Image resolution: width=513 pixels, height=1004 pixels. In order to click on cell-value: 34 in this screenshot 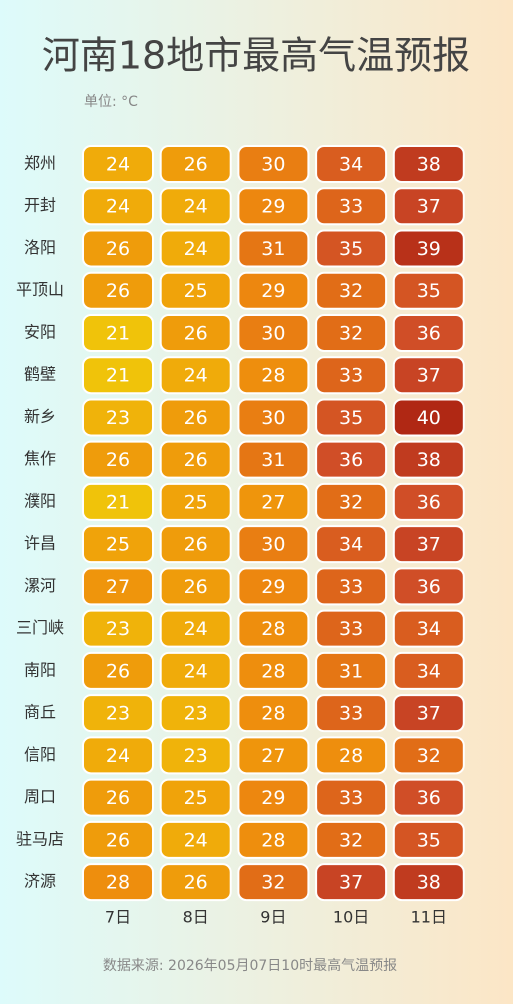, I will do `click(351, 165)`.